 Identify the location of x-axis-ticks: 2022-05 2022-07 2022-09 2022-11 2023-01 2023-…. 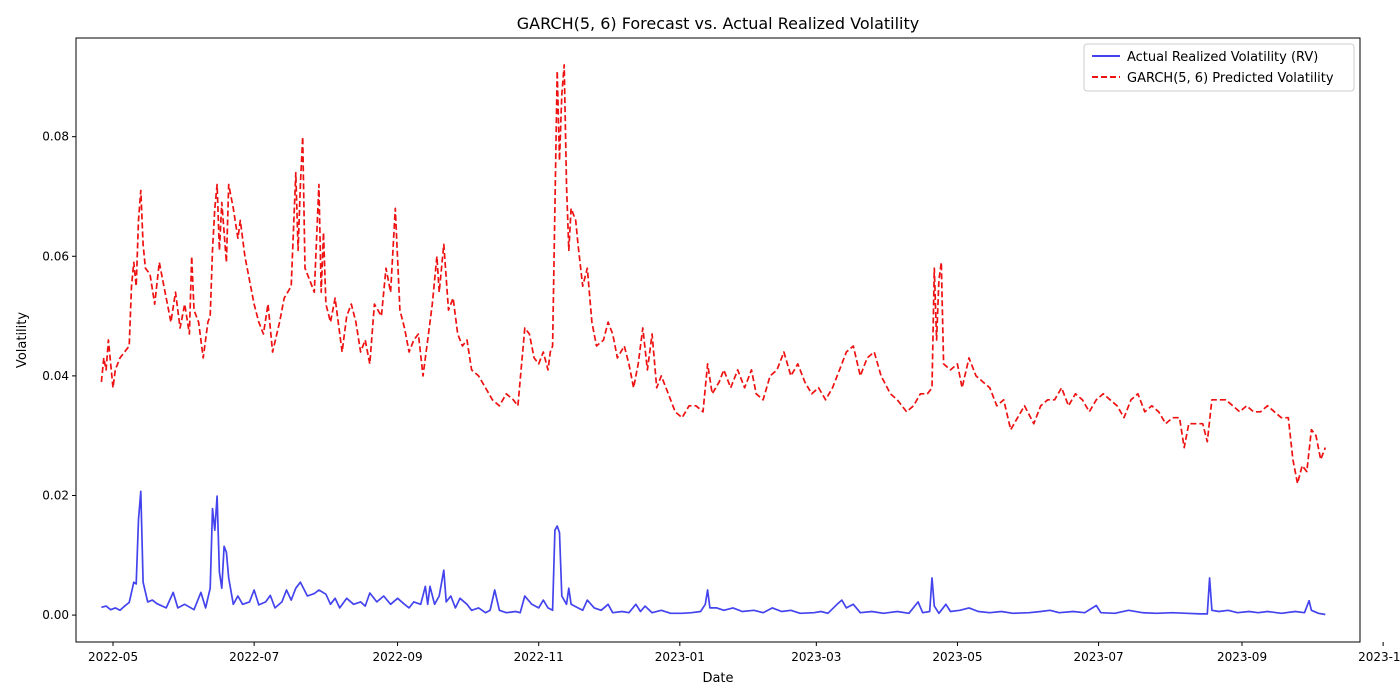
(744, 653).